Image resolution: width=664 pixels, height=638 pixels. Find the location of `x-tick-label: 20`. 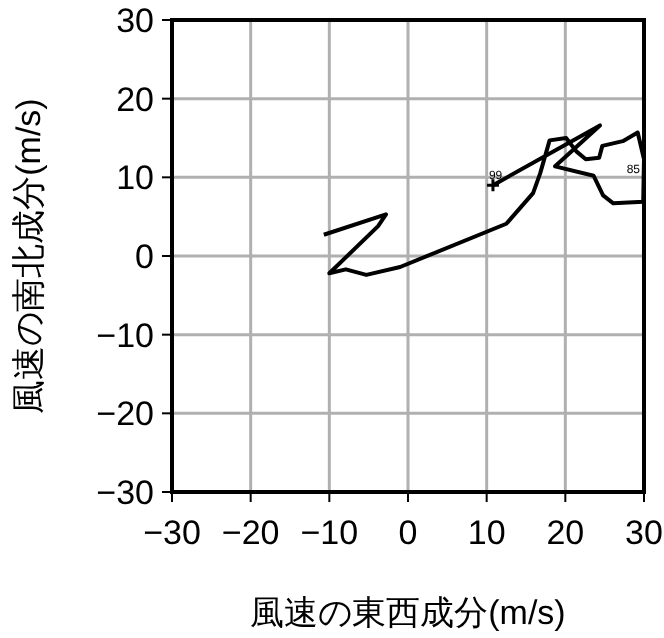

x-tick-label: 20 is located at coordinates (565, 533).